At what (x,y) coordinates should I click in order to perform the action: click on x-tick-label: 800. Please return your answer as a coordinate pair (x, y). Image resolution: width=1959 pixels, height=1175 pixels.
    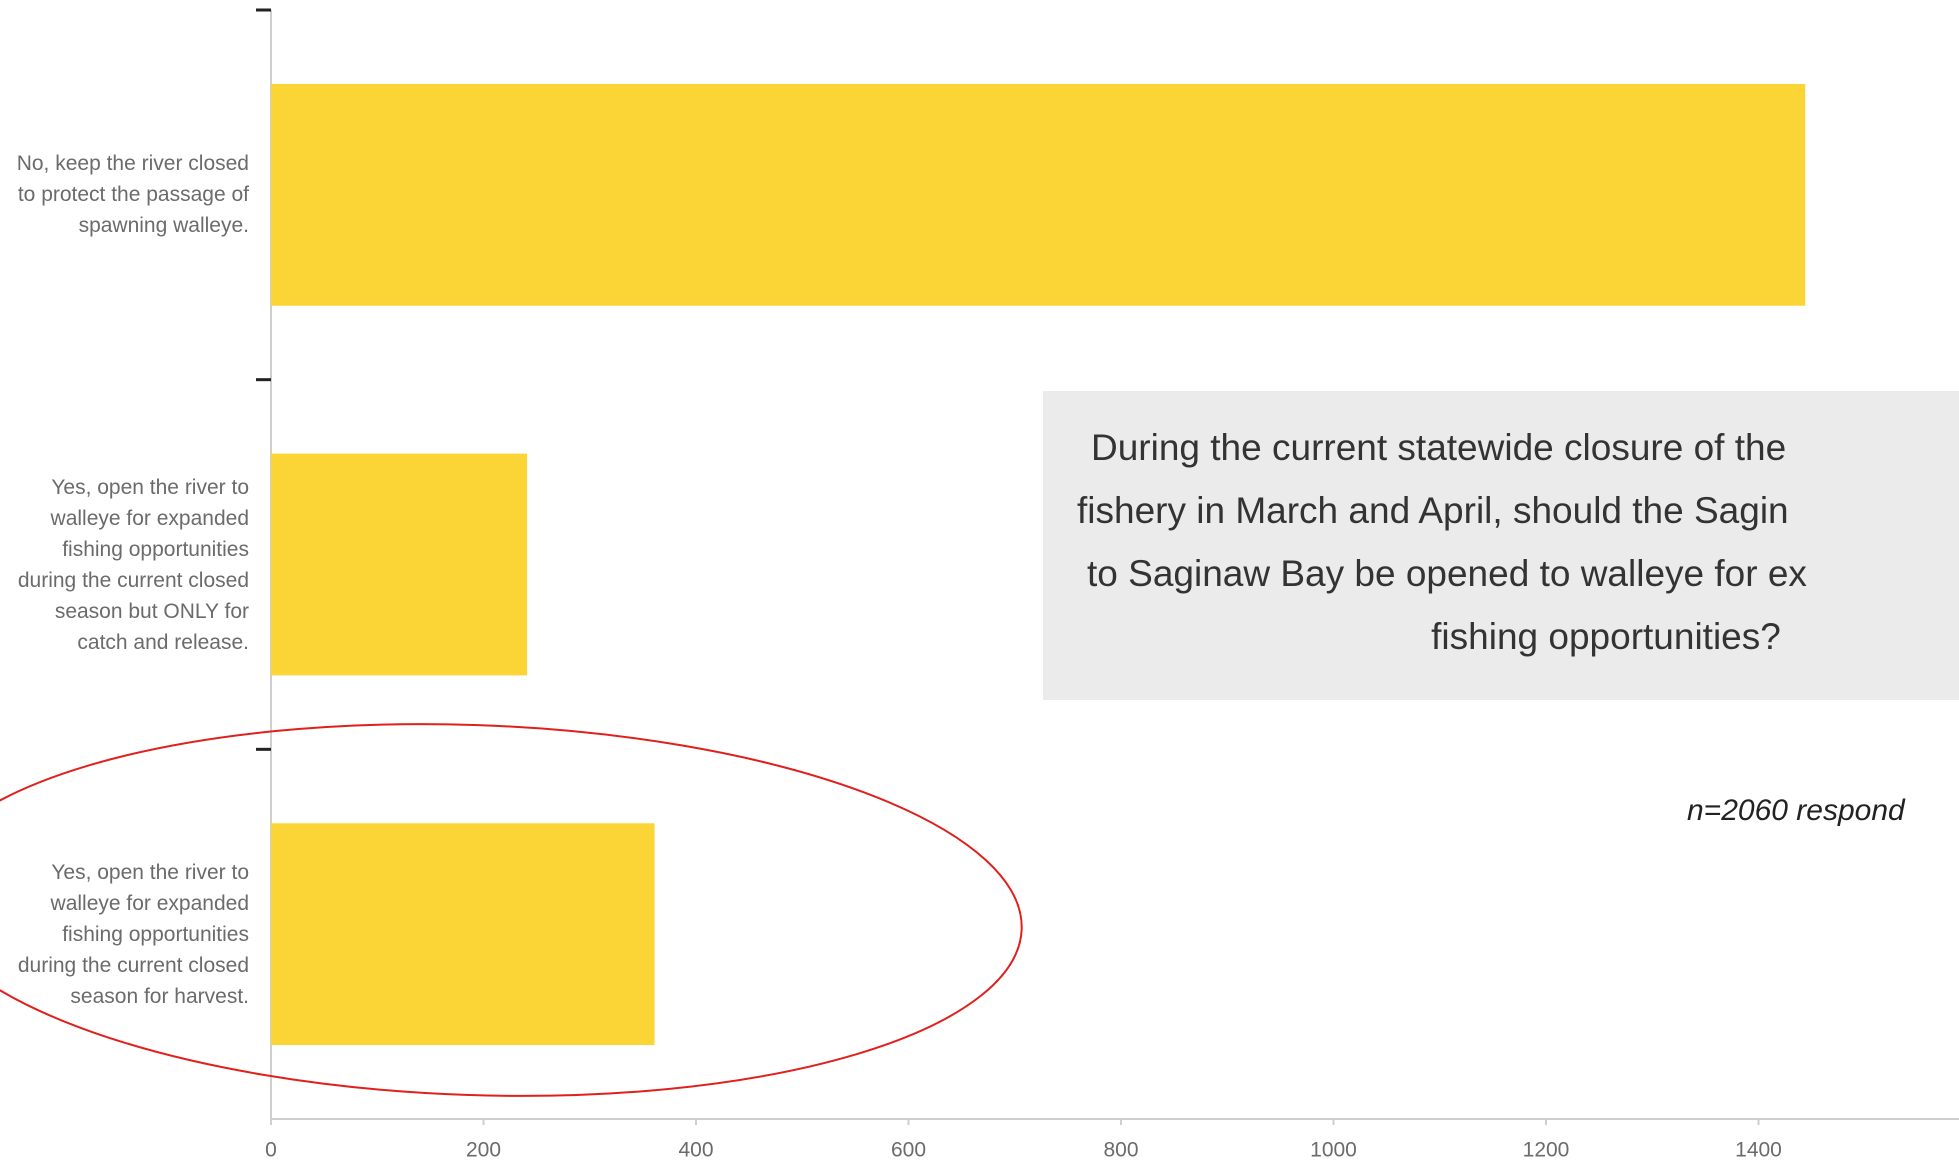
    Looking at the image, I should click on (1120, 1150).